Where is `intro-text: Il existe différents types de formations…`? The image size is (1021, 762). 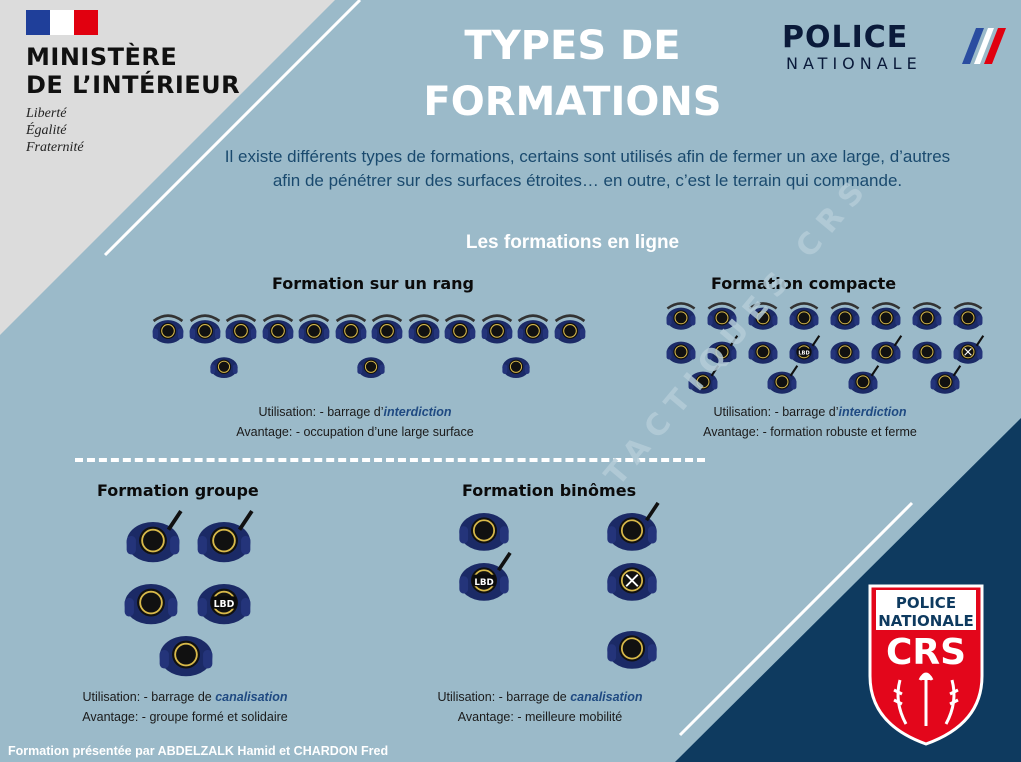
intro-text: Il existe différents types de formations… is located at coordinates (587, 168).